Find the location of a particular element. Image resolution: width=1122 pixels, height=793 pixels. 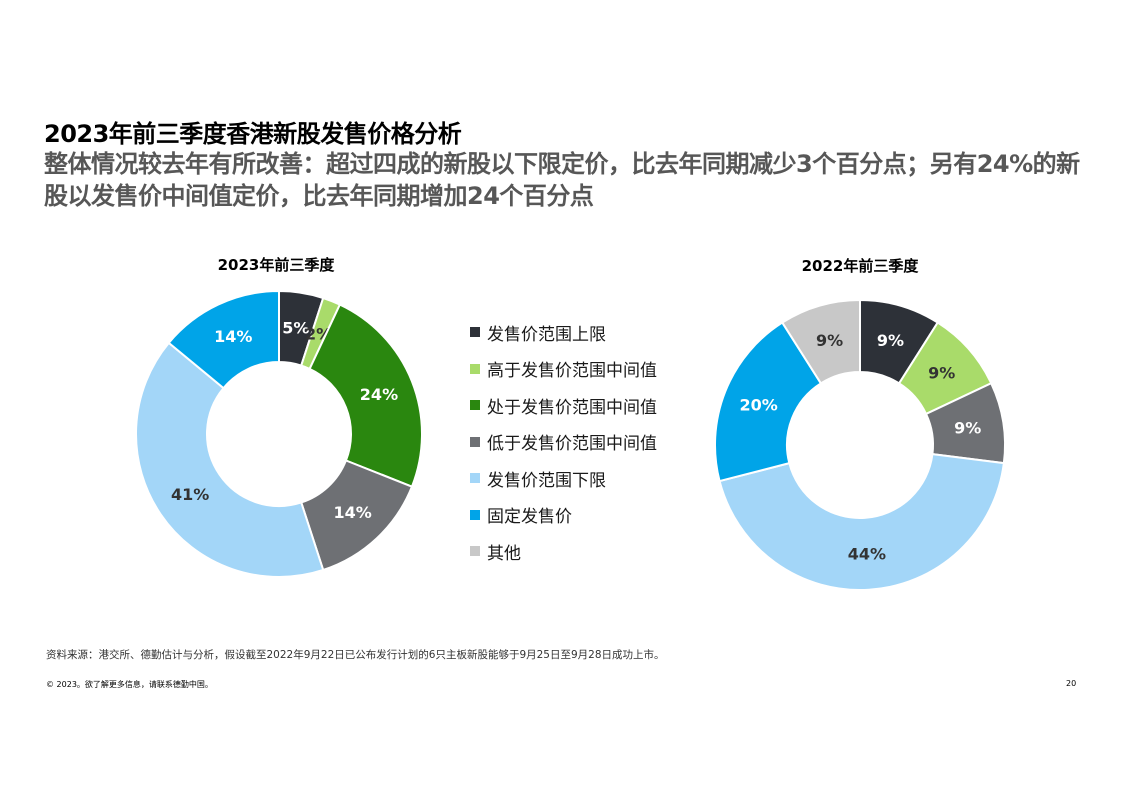

legend-label: 发售价范围上限 is located at coordinates (546, 334).